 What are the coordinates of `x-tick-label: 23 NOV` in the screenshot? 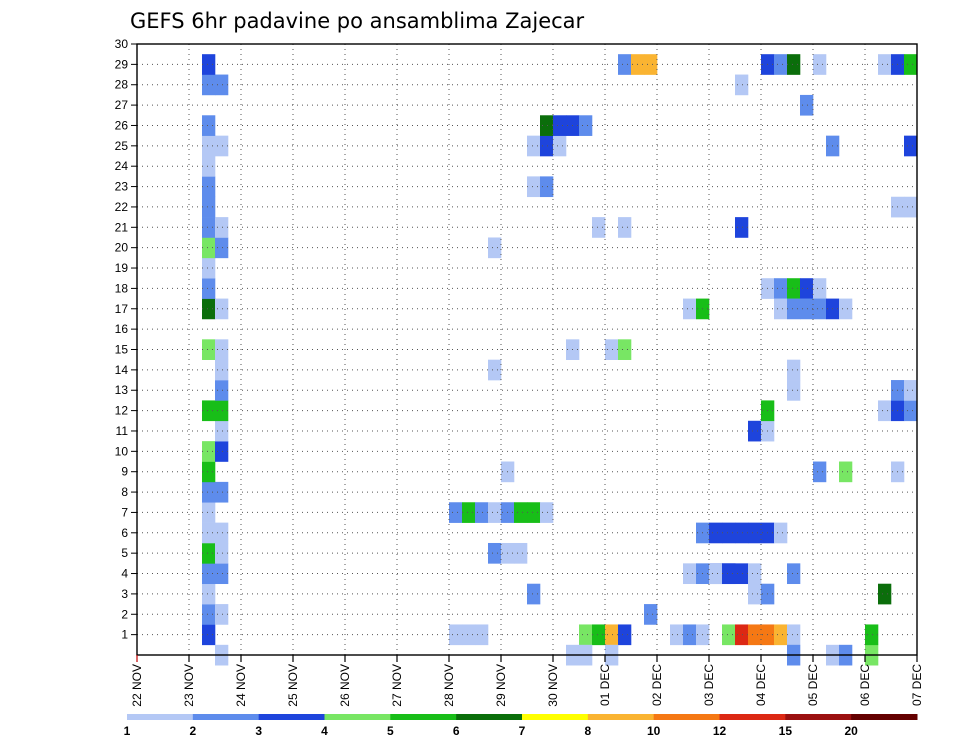 It's located at (189, 685).